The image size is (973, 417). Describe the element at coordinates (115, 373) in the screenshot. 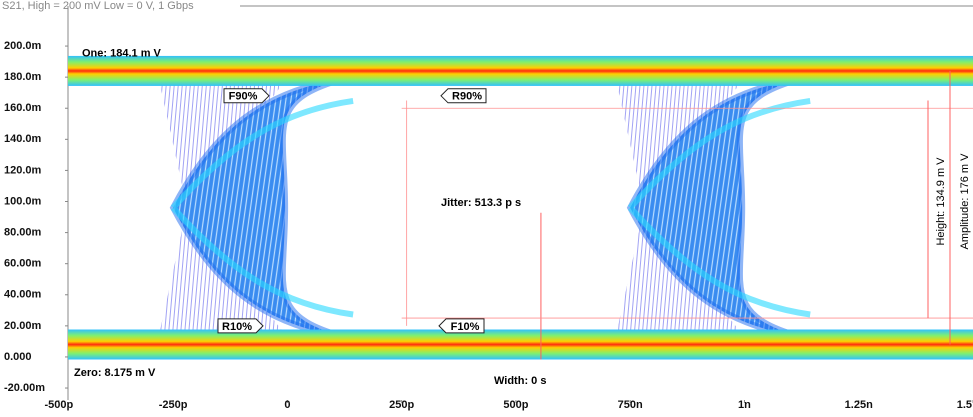

I see `annotation: Zero: 8.175 m V` at that location.